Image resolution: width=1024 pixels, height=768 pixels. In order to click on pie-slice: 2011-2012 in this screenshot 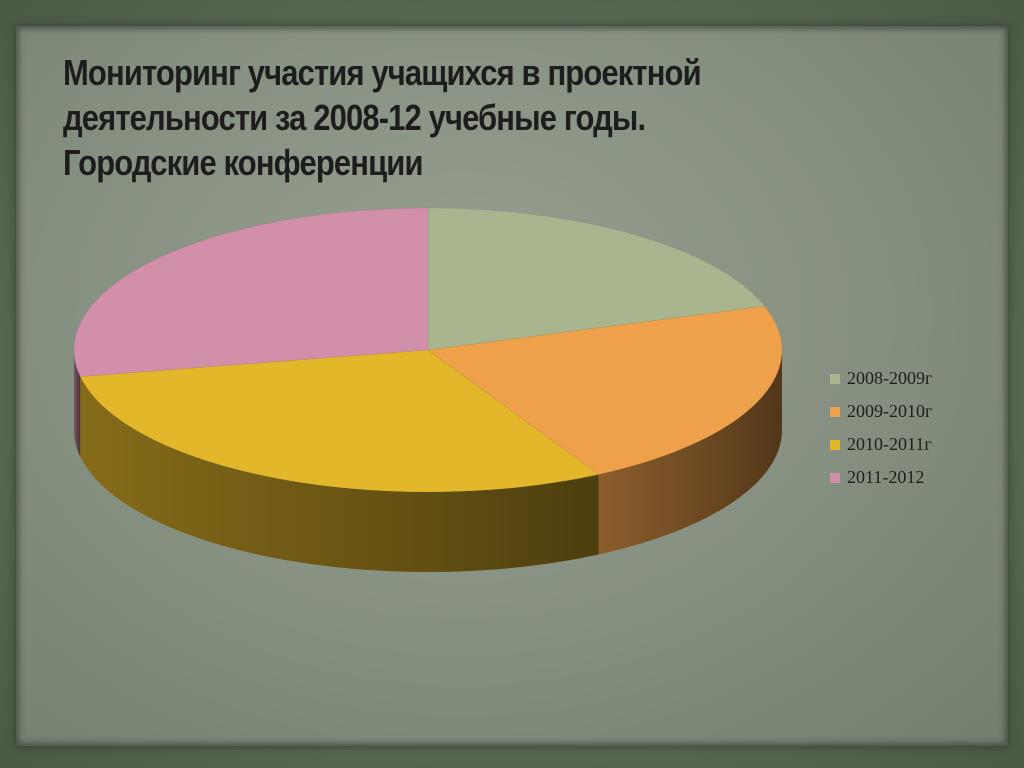, I will do `click(251, 292)`.